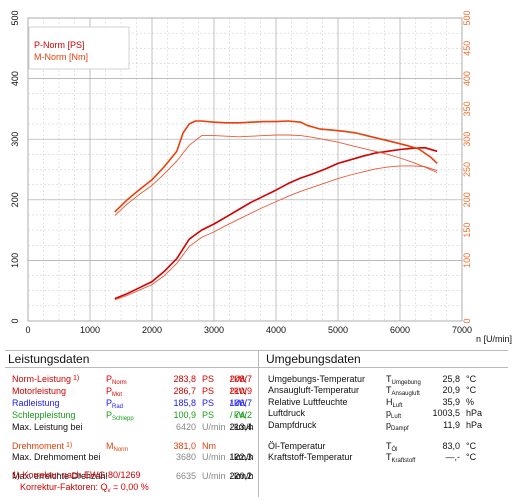 The height and width of the screenshot is (500, 513). Describe the element at coordinates (287, 413) in the screenshot. I see `env-label: Luftdruck` at that location.